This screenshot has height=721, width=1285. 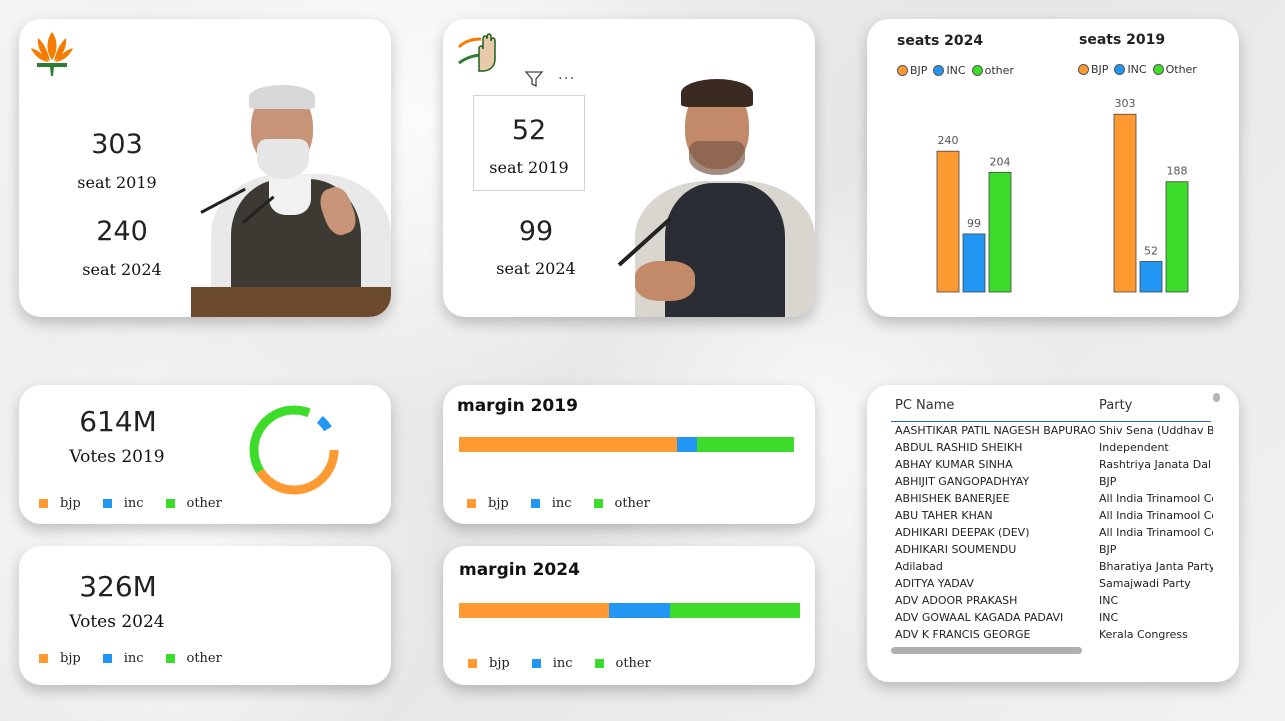 What do you see at coordinates (962, 481) in the screenshot?
I see `cell-pc-name: ABHIJIT GANGOPADHYAY` at bounding box center [962, 481].